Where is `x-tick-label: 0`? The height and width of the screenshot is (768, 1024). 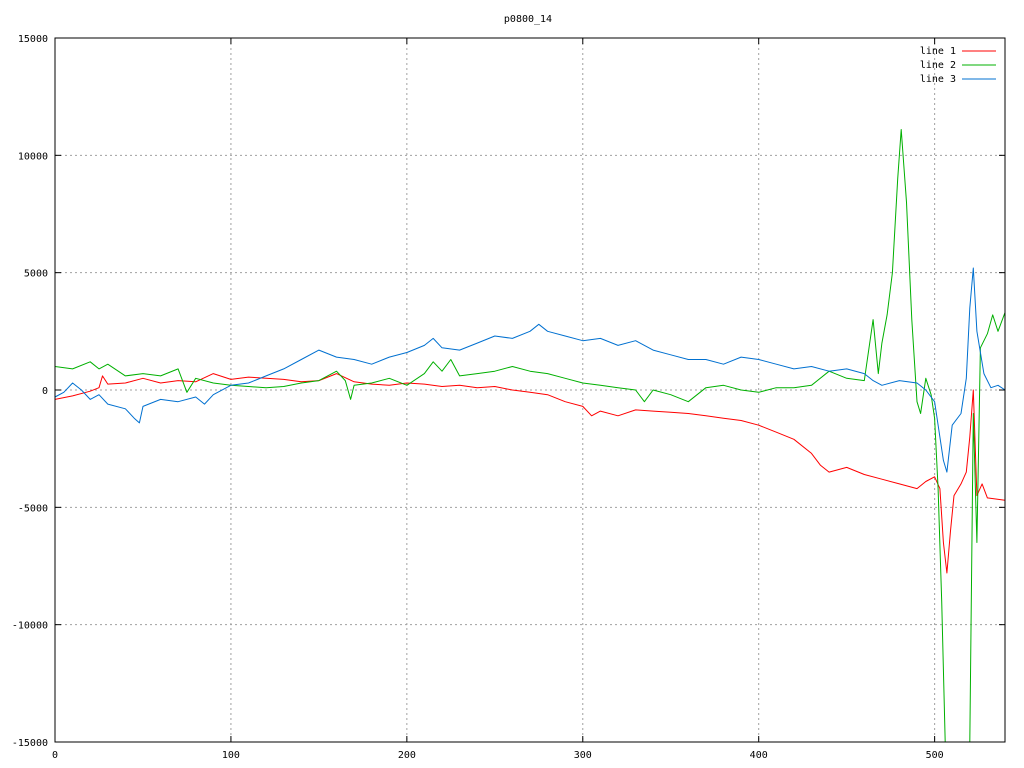 x-tick-label: 0 is located at coordinates (55, 755).